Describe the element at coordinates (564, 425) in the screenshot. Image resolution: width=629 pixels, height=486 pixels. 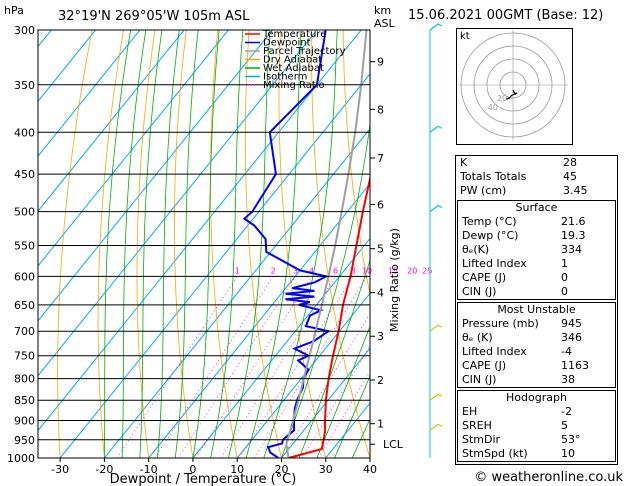
I see `index-value: 5` at that location.